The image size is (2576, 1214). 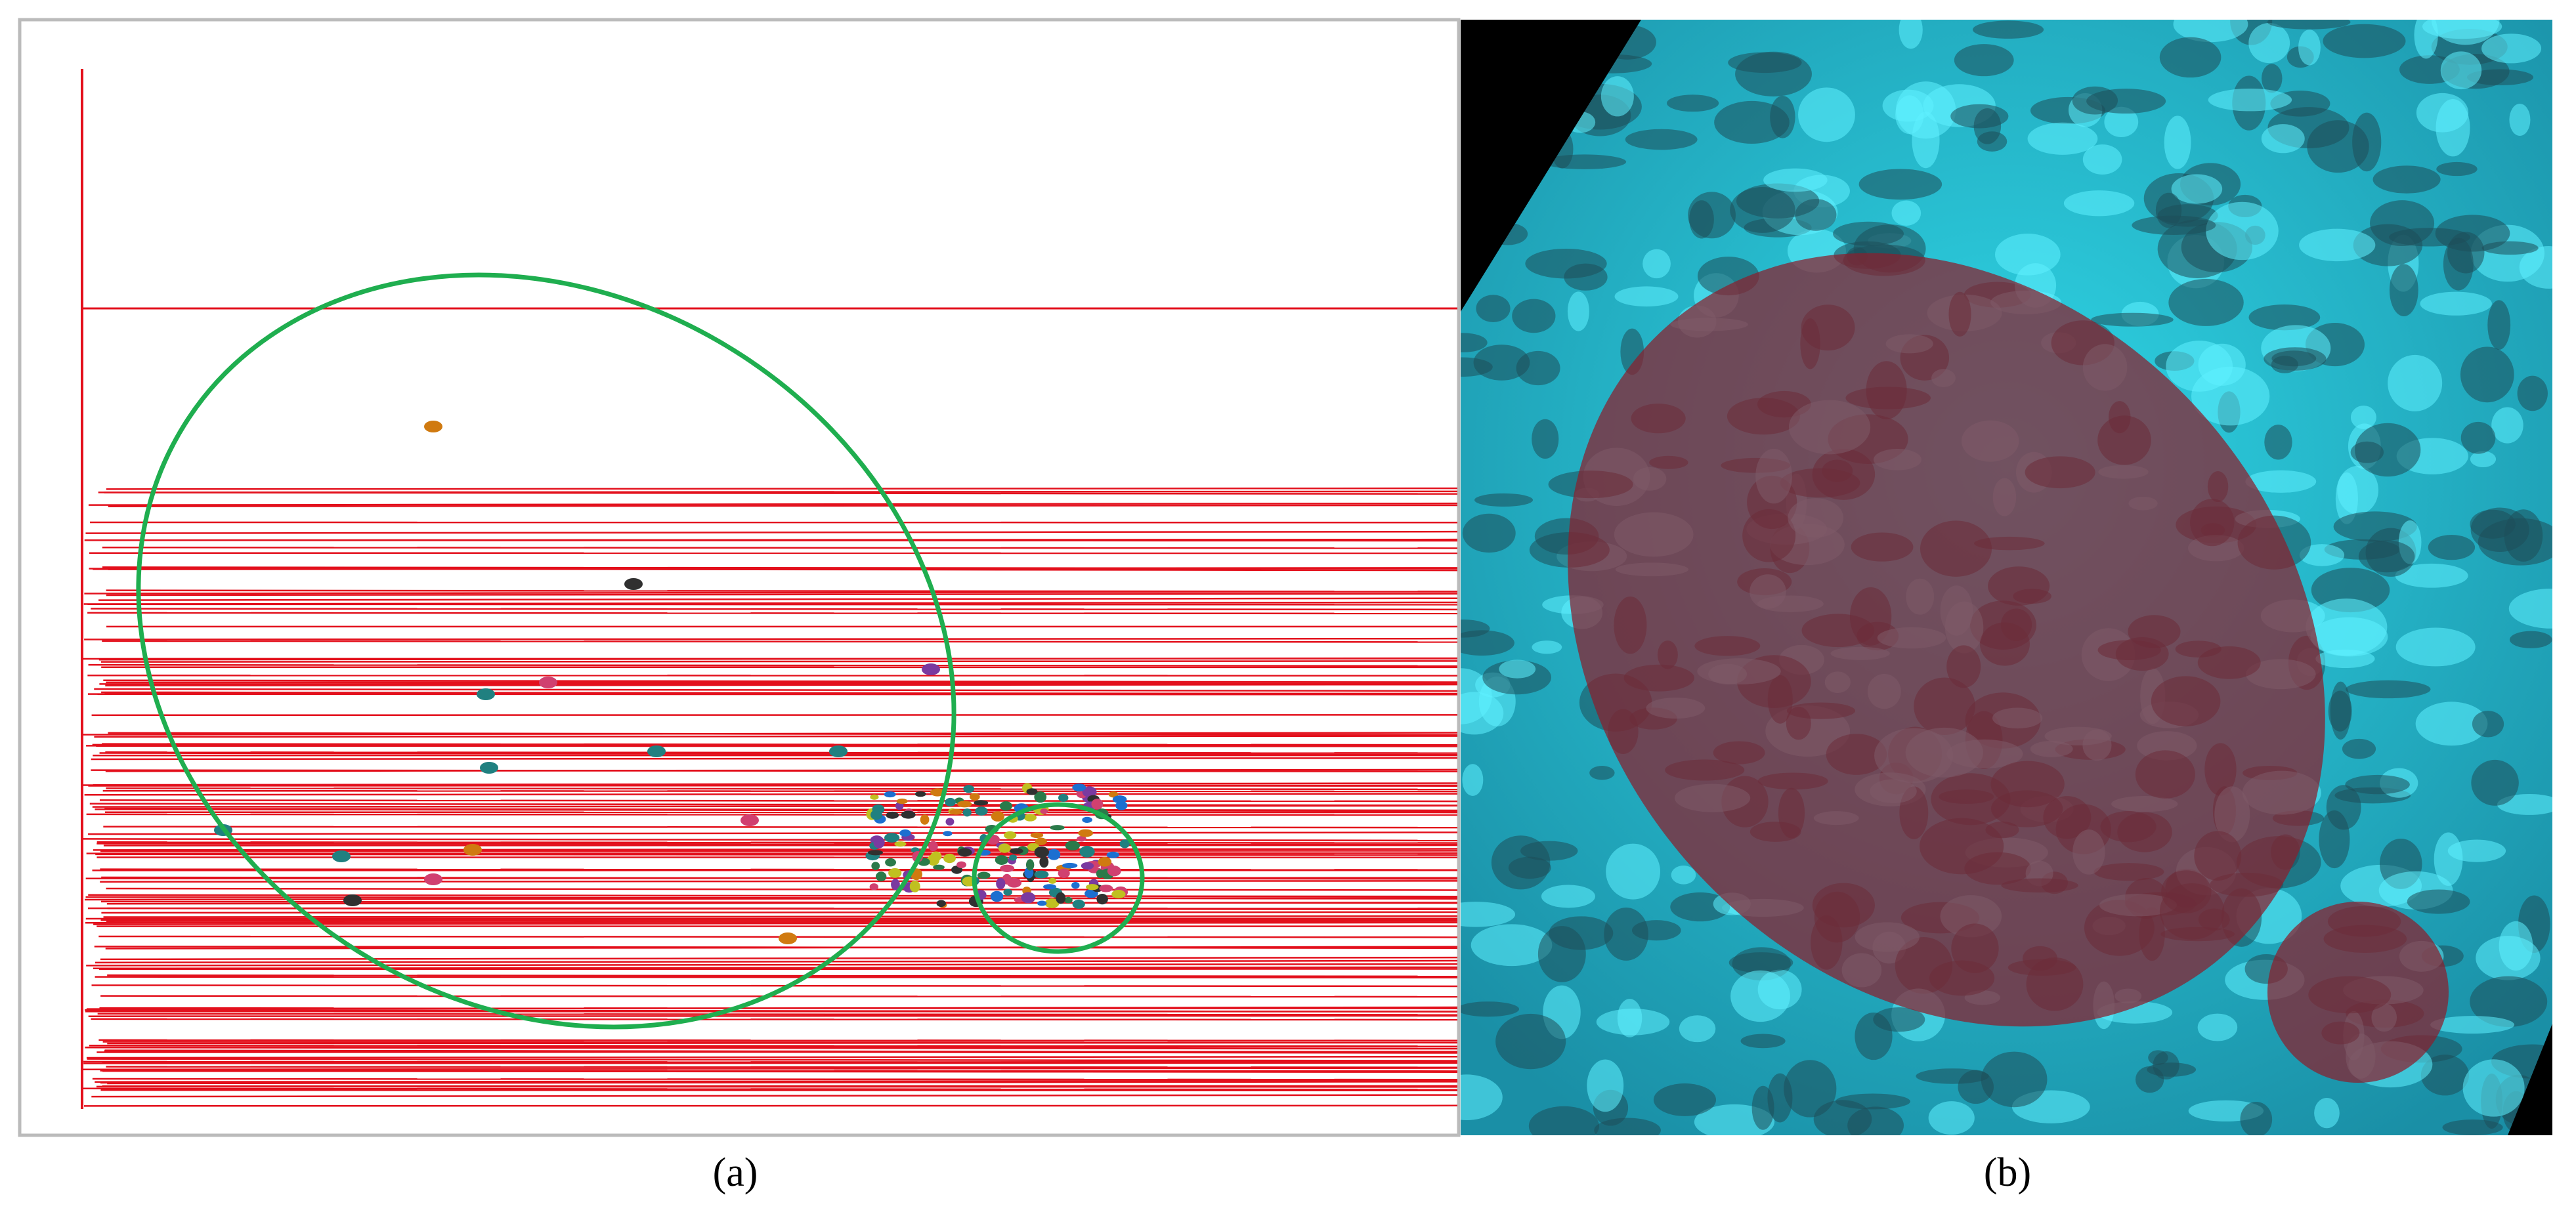 What do you see at coordinates (735, 1172) in the screenshot?
I see `panel-label: (a)` at bounding box center [735, 1172].